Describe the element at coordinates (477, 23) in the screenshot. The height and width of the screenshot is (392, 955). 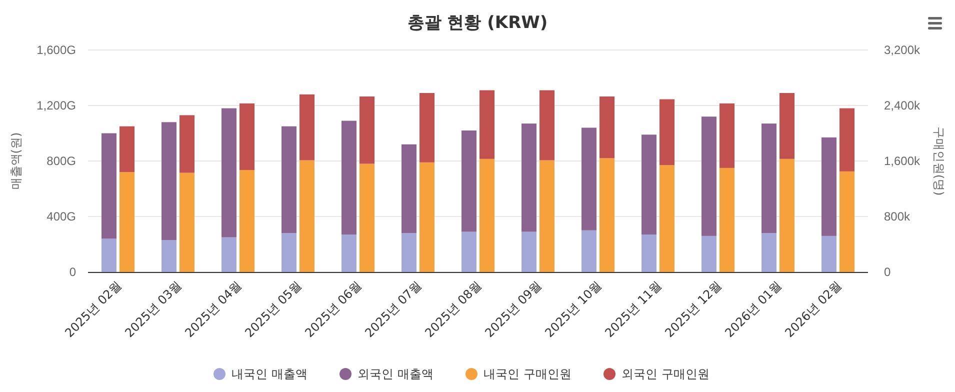
I see `chart-title: 총괄 현황 (KRW)` at that location.